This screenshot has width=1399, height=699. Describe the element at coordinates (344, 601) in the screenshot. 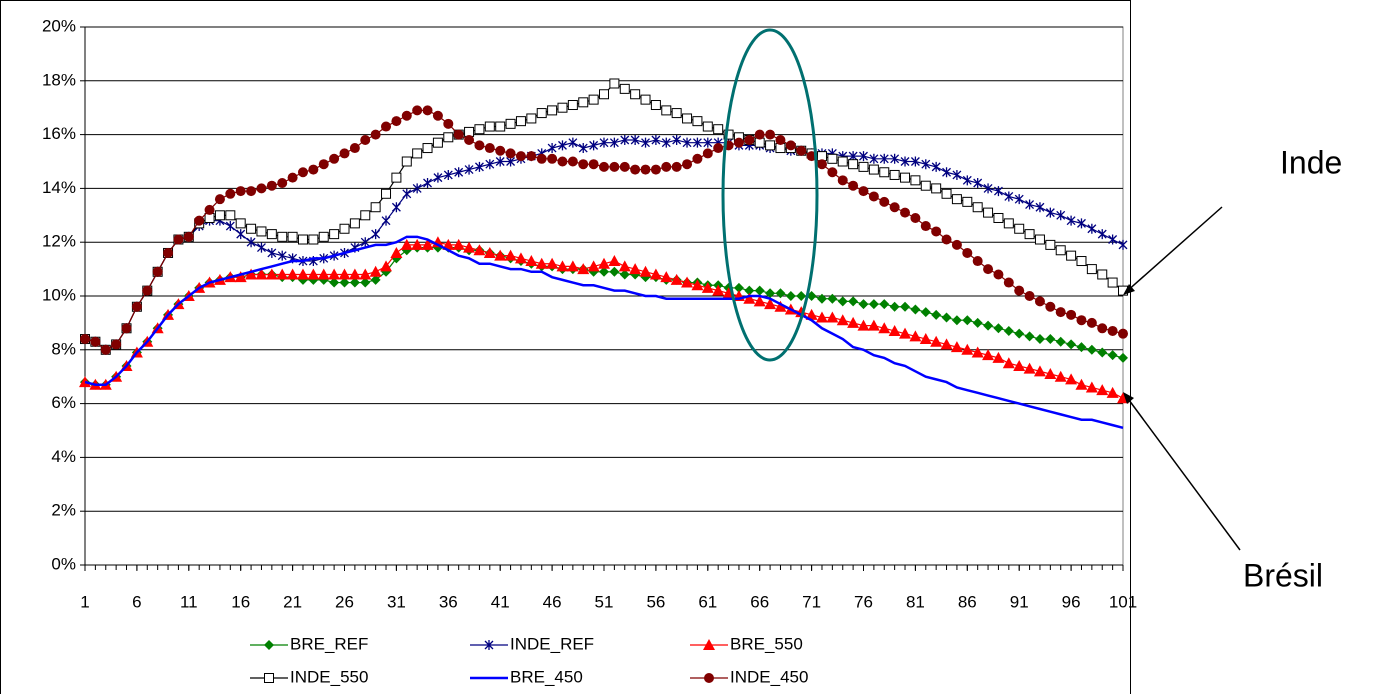

I see `x-tick-label: 26` at that location.